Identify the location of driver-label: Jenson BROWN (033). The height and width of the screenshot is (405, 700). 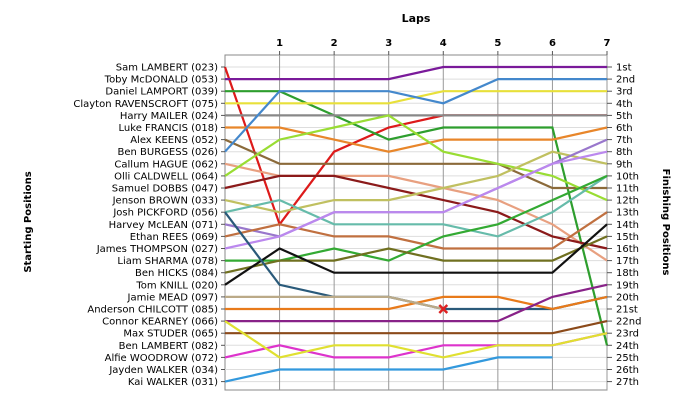
(165, 201).